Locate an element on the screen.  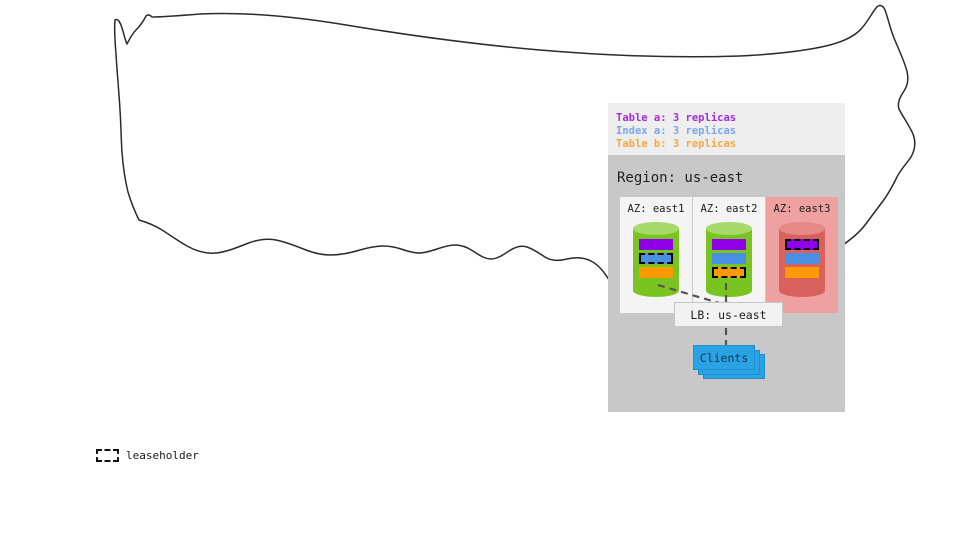
load-balancer-box: LB: us-east is located at coordinates (728, 314).